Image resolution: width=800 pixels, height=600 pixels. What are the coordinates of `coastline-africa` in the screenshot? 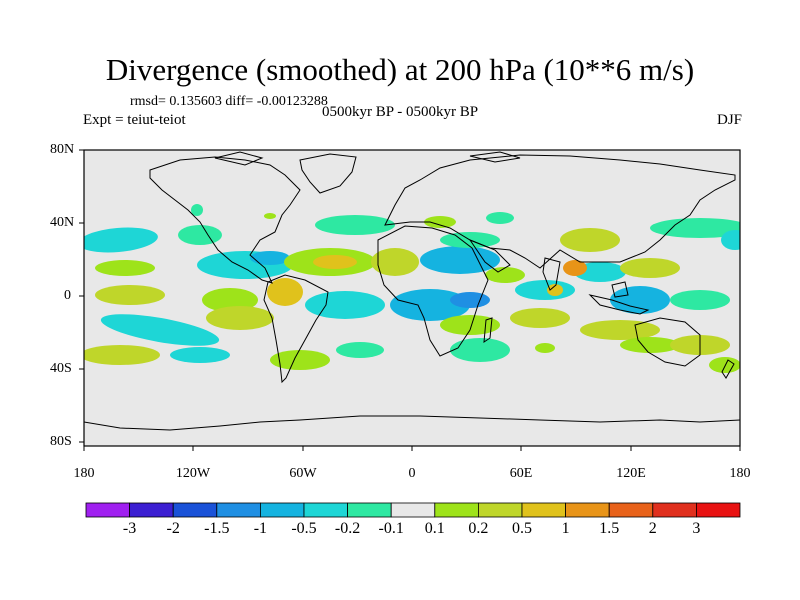 It's located at (433, 291).